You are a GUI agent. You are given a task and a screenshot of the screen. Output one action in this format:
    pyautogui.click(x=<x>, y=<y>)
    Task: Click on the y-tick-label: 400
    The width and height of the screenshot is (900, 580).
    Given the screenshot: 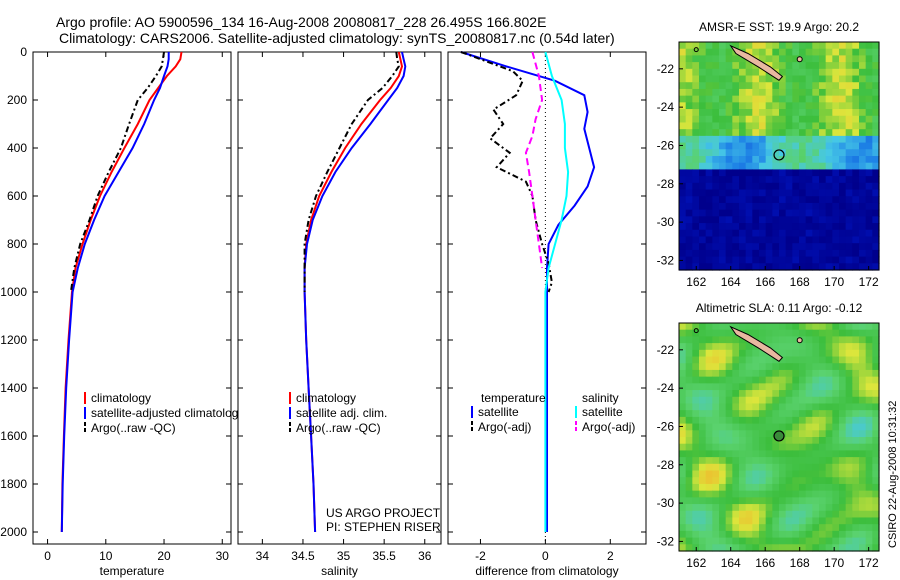 What is the action you would take?
    pyautogui.click(x=17, y=148)
    